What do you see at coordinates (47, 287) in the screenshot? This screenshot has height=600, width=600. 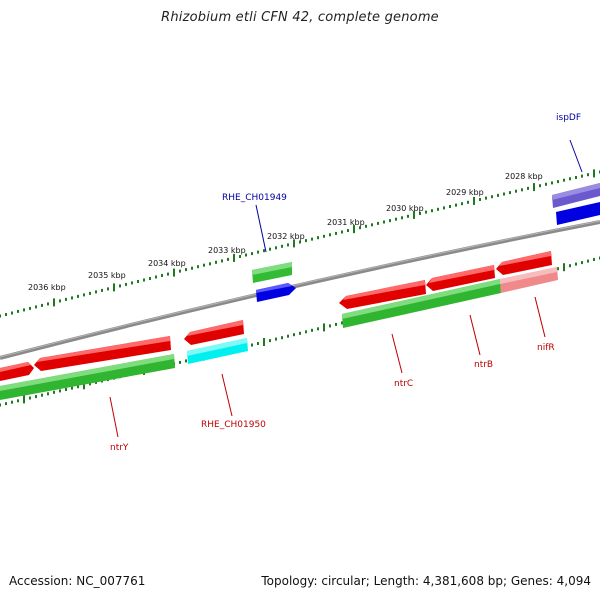 I see `kbp-label: 2036 kbp` at bounding box center [47, 287].